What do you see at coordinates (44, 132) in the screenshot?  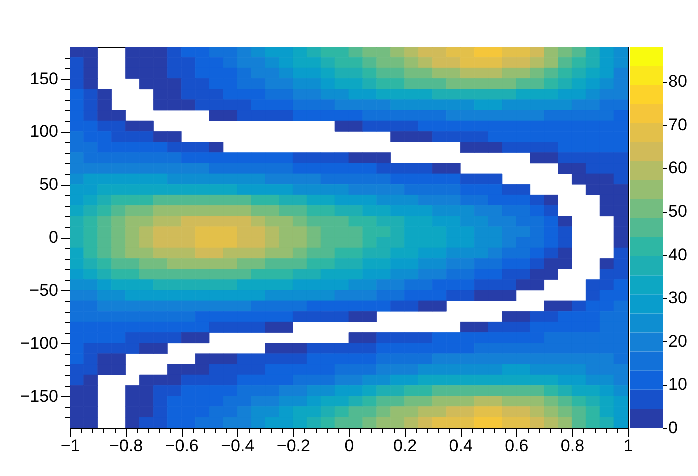 I see `y-tick-label: 100` at bounding box center [44, 132].